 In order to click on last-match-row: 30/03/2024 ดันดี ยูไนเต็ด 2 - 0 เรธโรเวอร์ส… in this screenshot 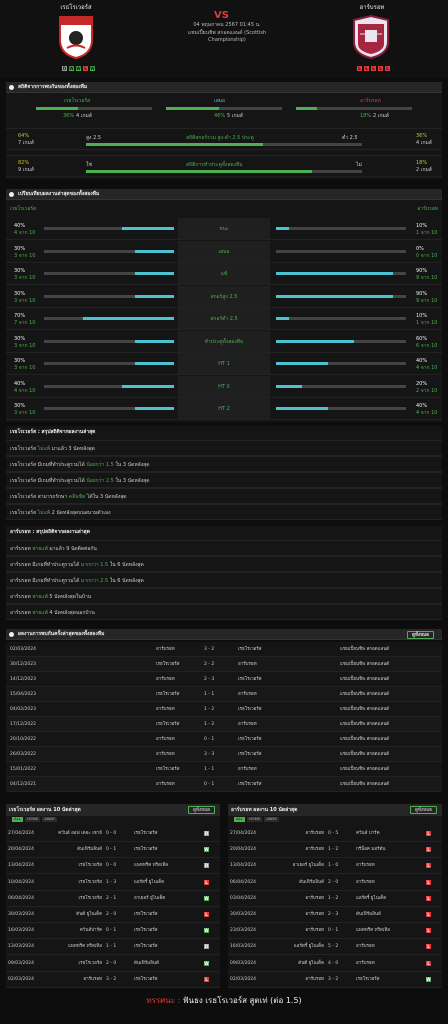, I will do `click(113, 915)`.